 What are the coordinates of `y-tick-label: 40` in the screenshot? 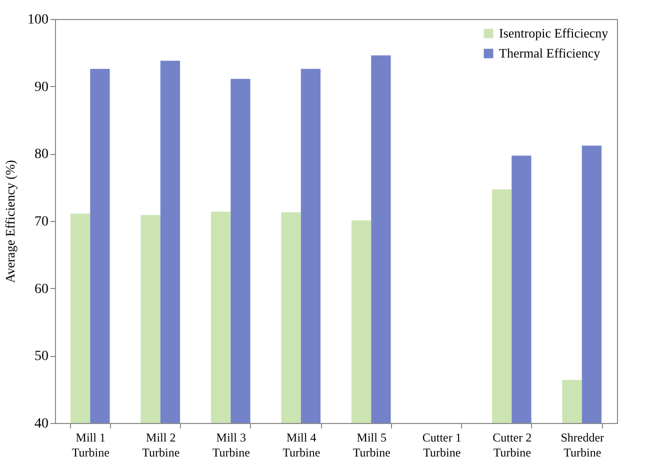 It's located at (41, 424).